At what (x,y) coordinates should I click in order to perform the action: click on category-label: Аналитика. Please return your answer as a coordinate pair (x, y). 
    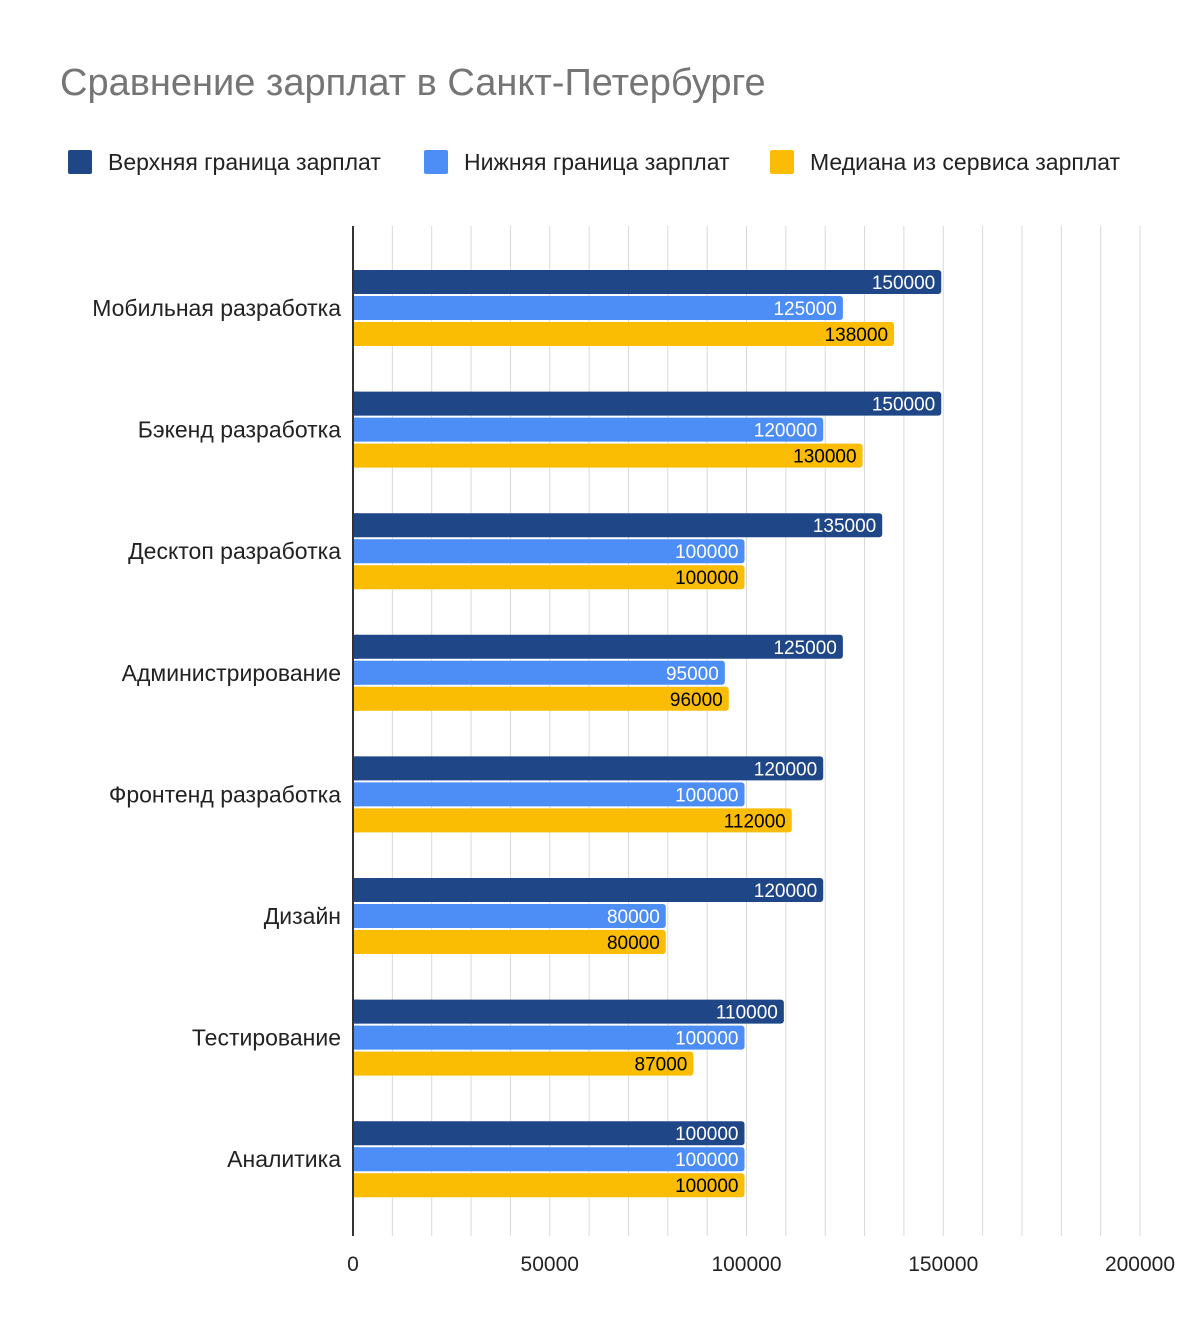
    Looking at the image, I should click on (284, 1159).